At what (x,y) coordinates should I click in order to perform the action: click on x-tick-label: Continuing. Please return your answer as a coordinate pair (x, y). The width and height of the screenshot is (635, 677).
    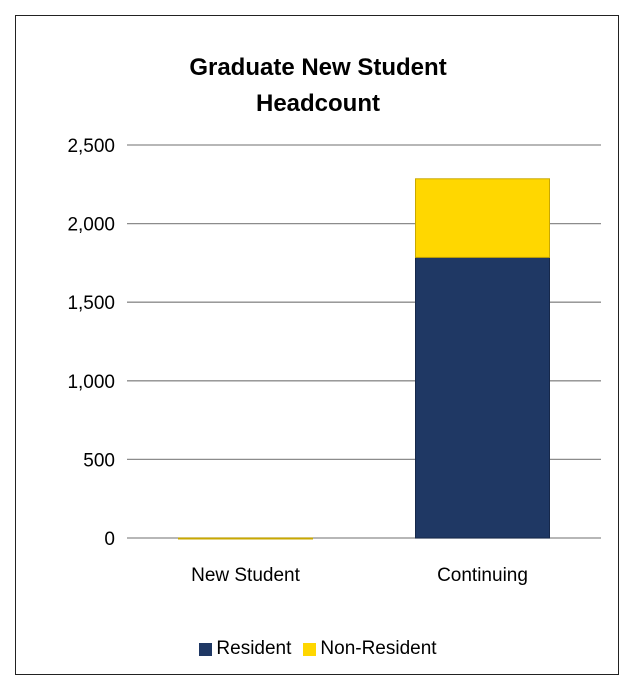
    Looking at the image, I should click on (482, 575).